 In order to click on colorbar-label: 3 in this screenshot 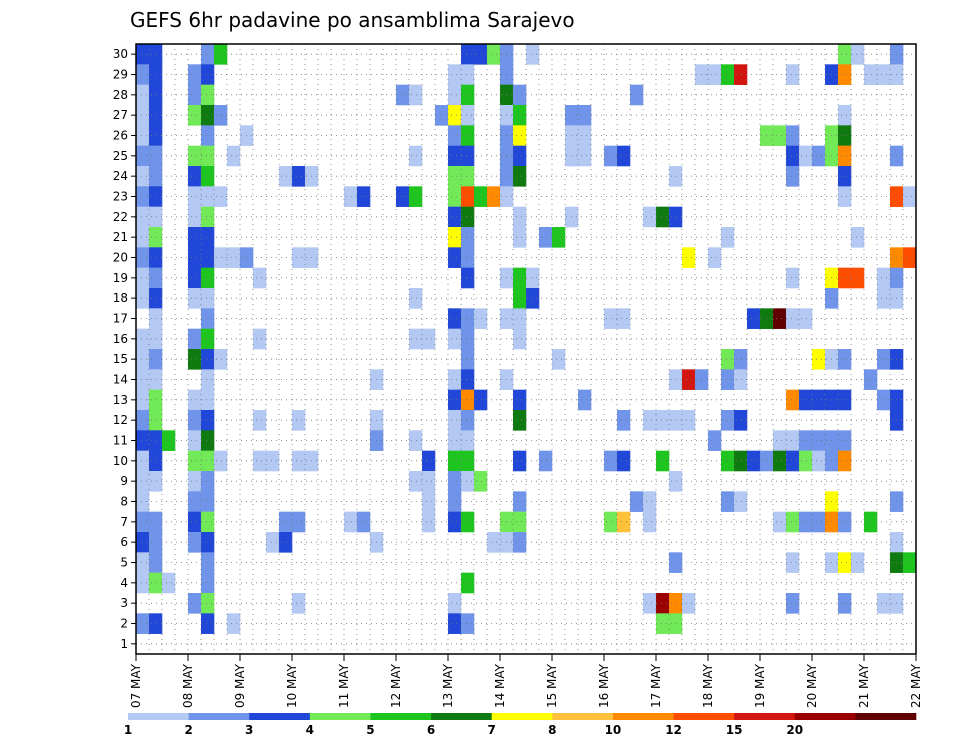, I will do `click(249, 730)`.